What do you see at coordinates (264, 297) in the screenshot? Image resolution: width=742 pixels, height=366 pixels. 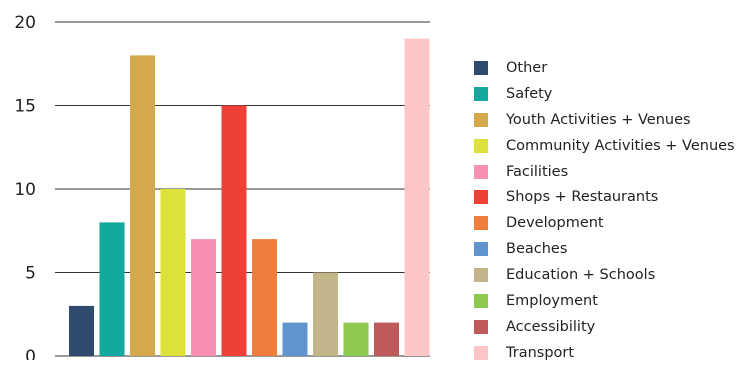 I see `bar-development` at bounding box center [264, 297].